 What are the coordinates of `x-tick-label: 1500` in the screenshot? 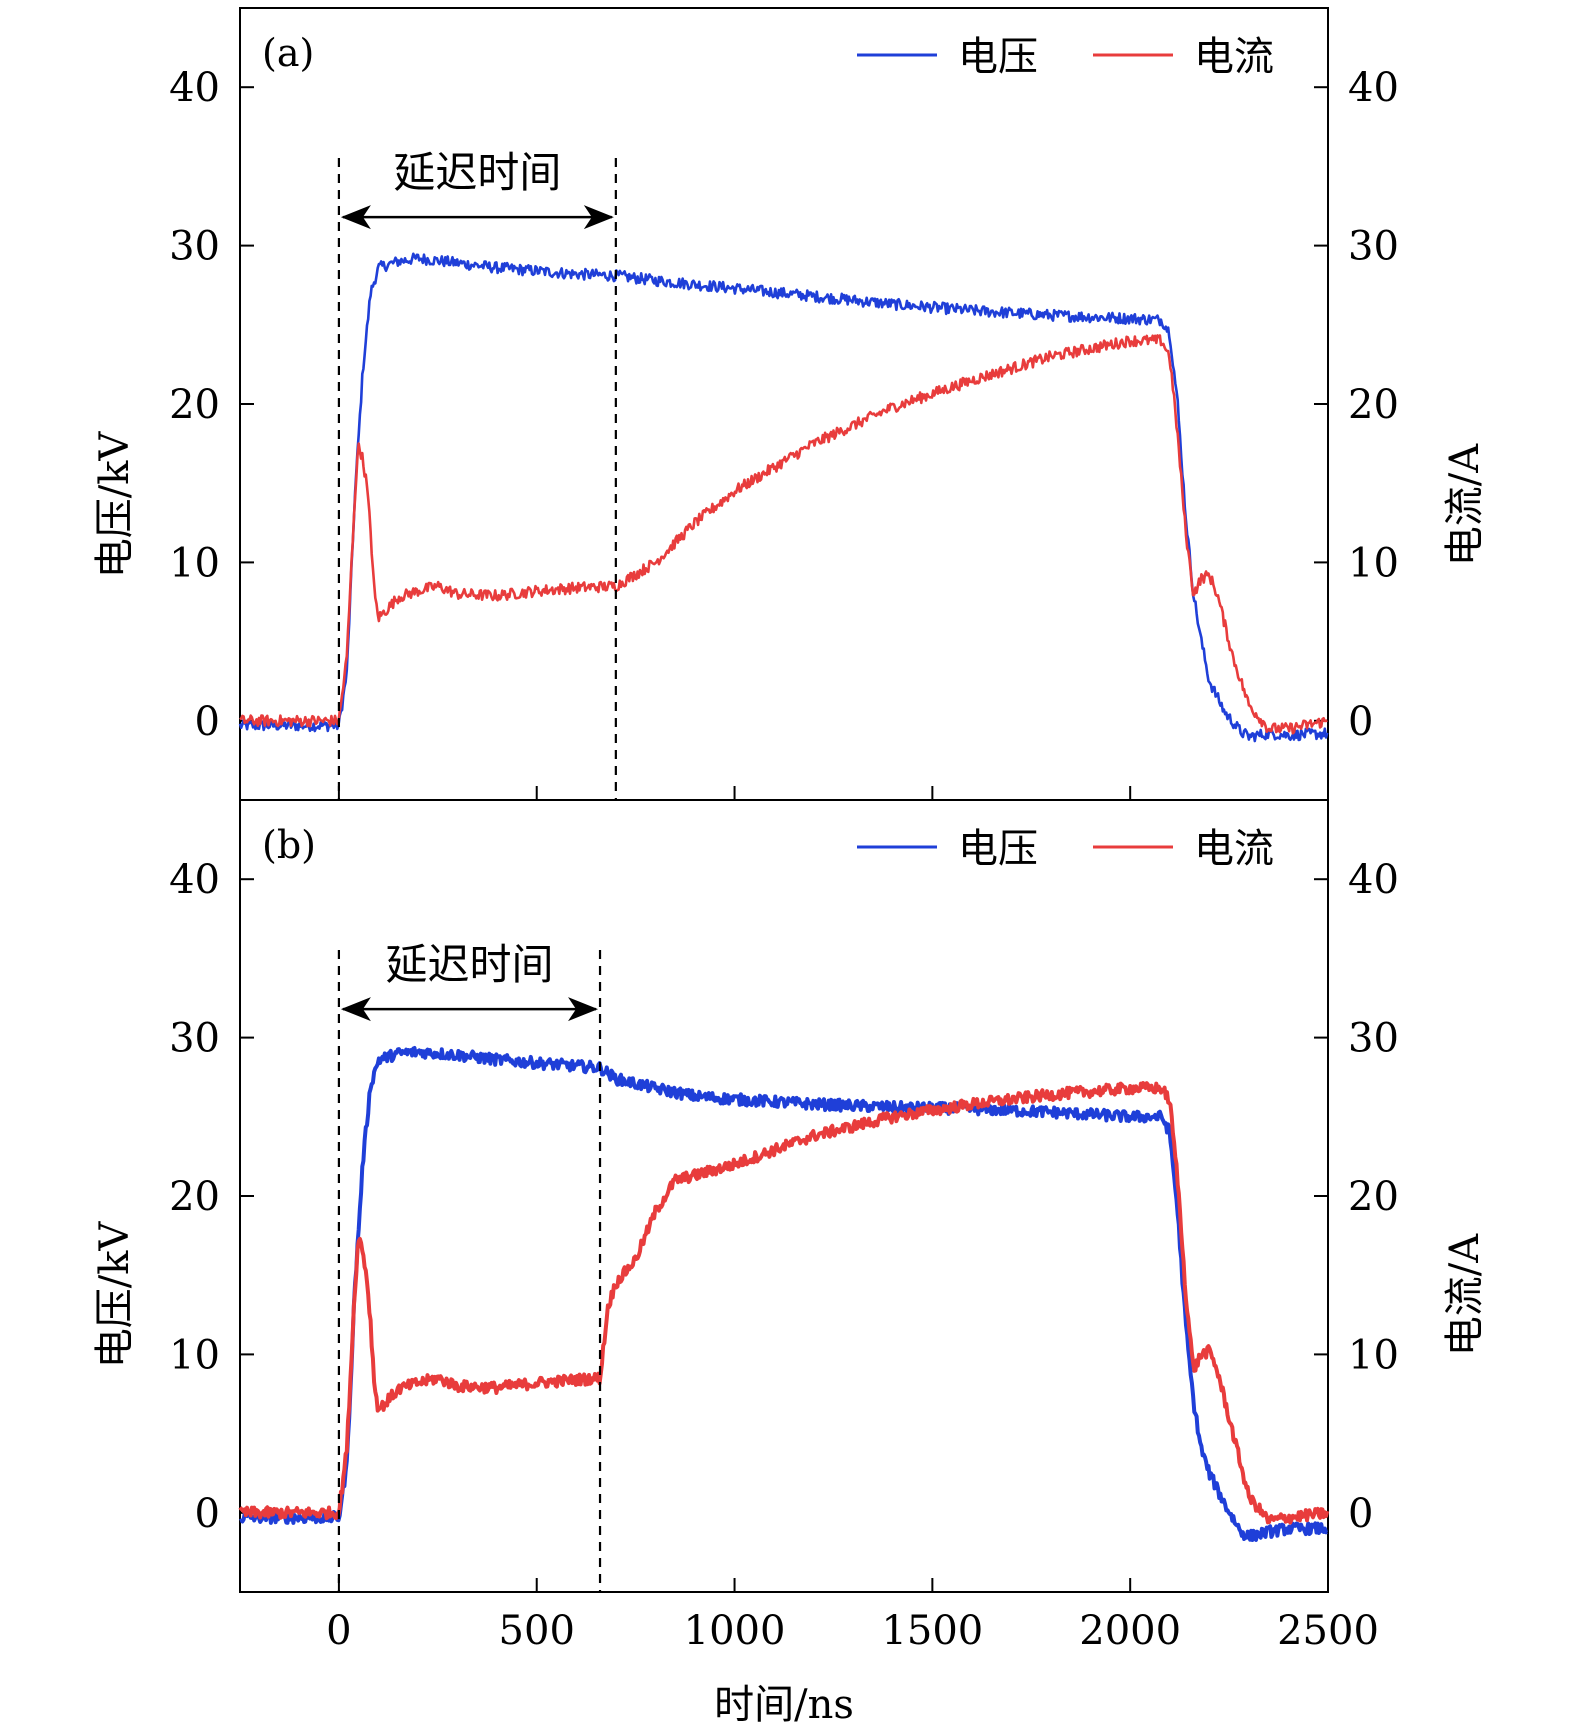 It's located at (932, 1631).